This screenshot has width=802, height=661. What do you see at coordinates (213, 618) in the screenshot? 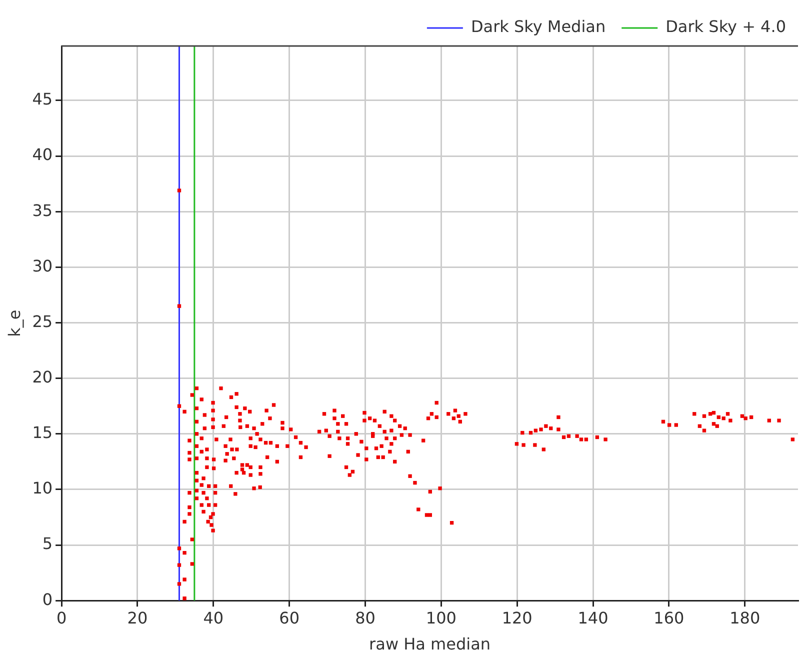
I see `x-tick-label: 40` at bounding box center [213, 618].